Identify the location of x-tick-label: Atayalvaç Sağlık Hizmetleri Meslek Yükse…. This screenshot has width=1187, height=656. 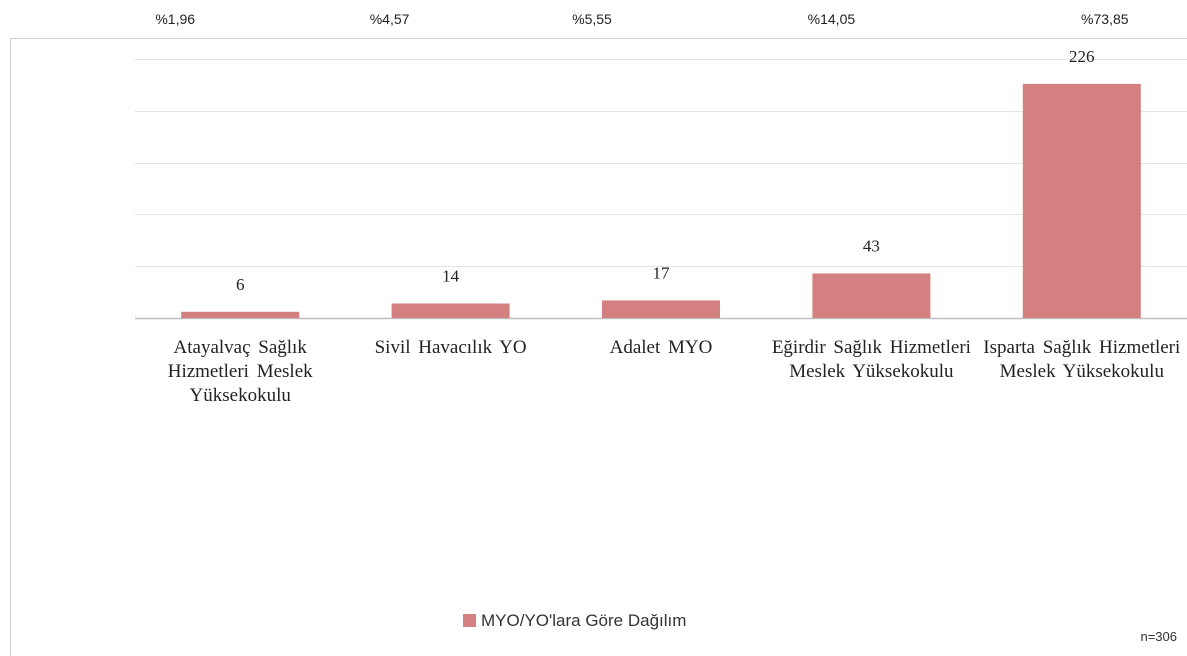
(240, 371).